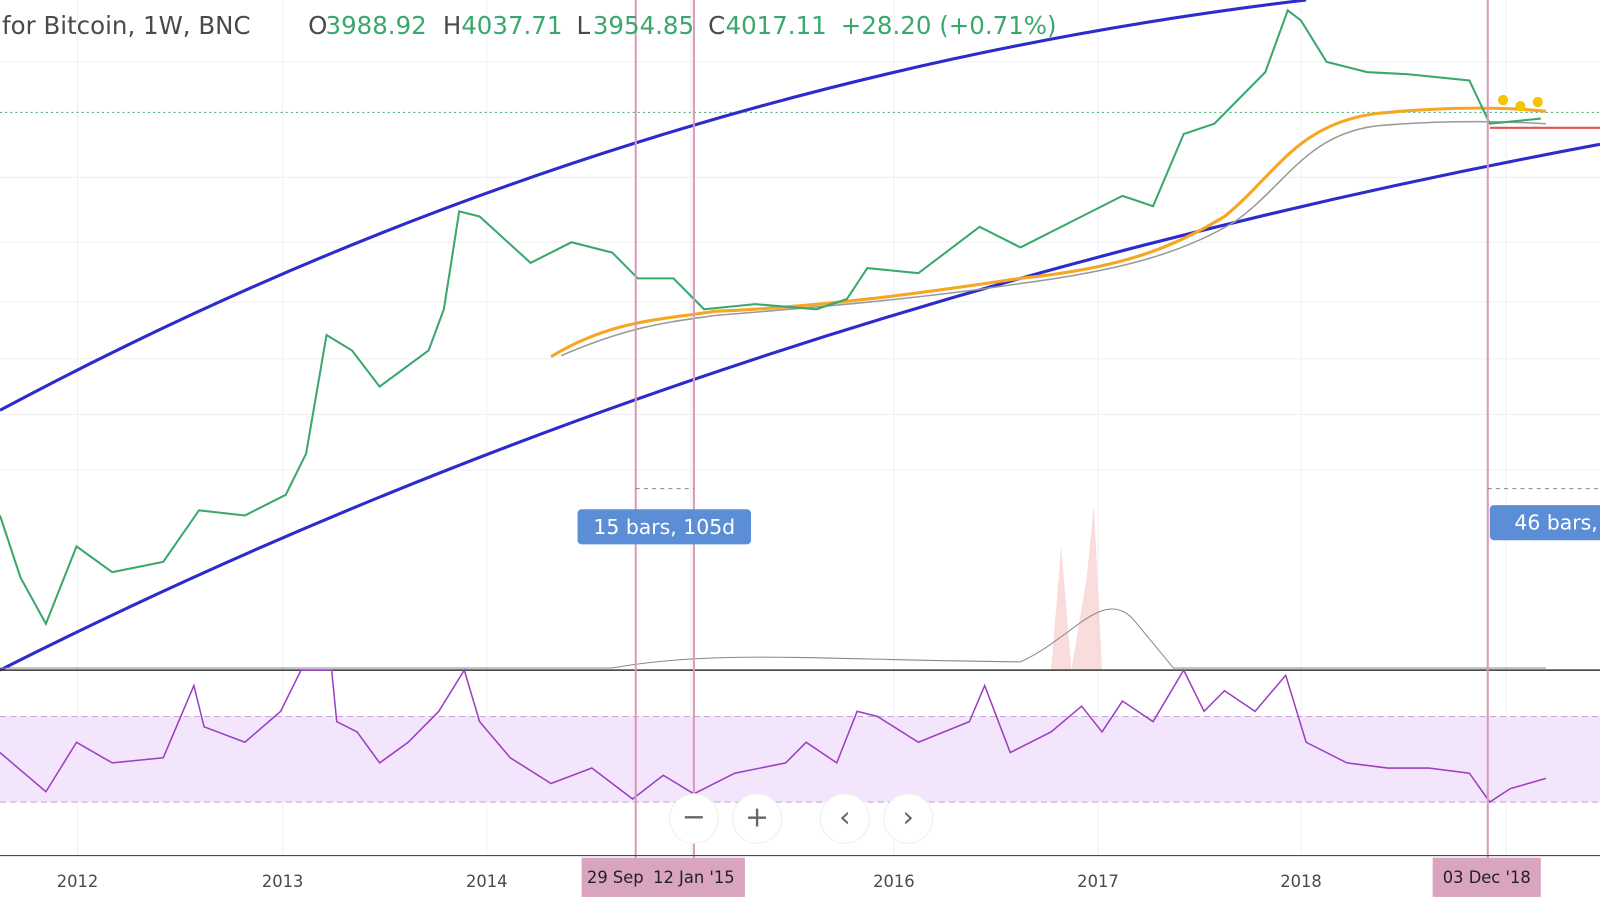 The height and width of the screenshot is (900, 1600). What do you see at coordinates (757, 816) in the screenshot?
I see `zoom-in-button: +` at bounding box center [757, 816].